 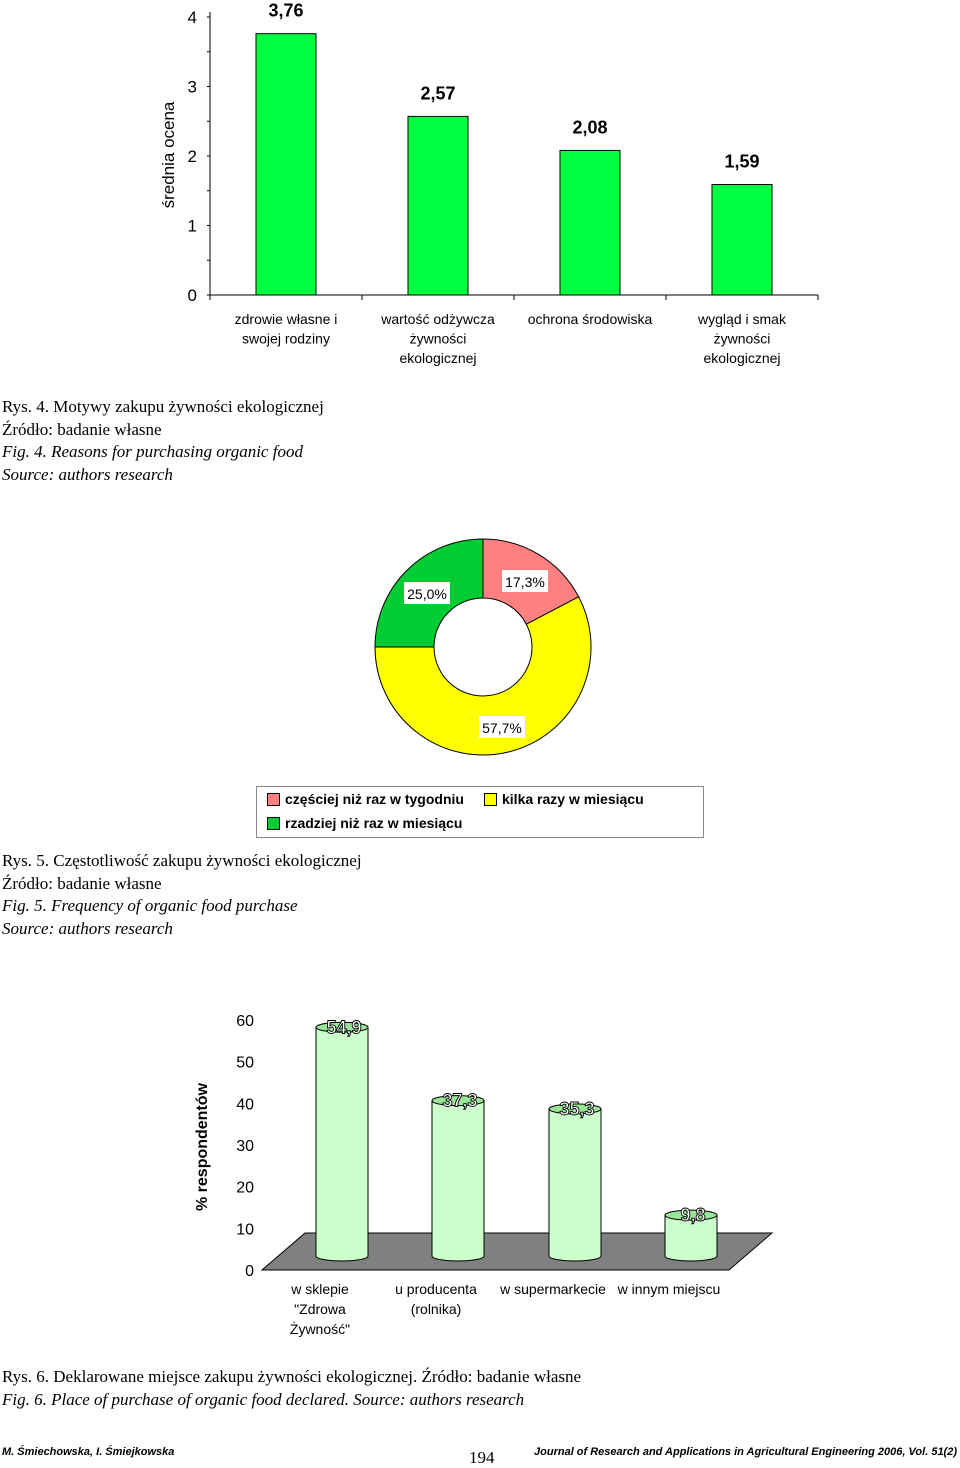 What do you see at coordinates (490, 799) in the screenshot?
I see `legend-swatch-monthly` at bounding box center [490, 799].